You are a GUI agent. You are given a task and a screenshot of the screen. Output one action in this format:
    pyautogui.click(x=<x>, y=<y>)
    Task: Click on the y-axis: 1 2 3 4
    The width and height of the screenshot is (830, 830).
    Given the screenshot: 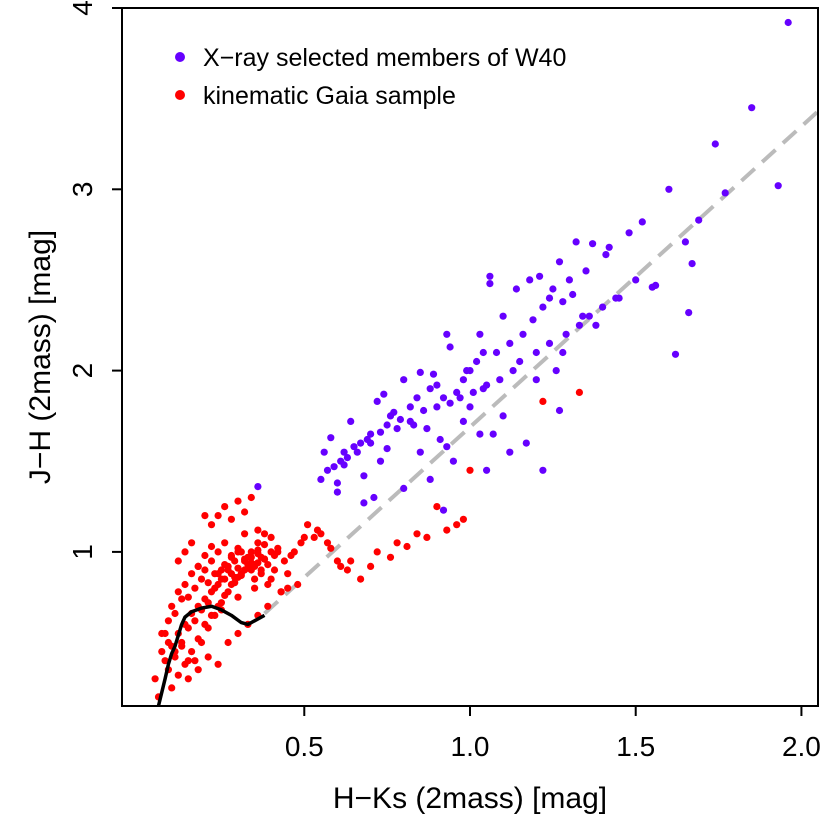 What is the action you would take?
    pyautogui.click(x=94, y=280)
    